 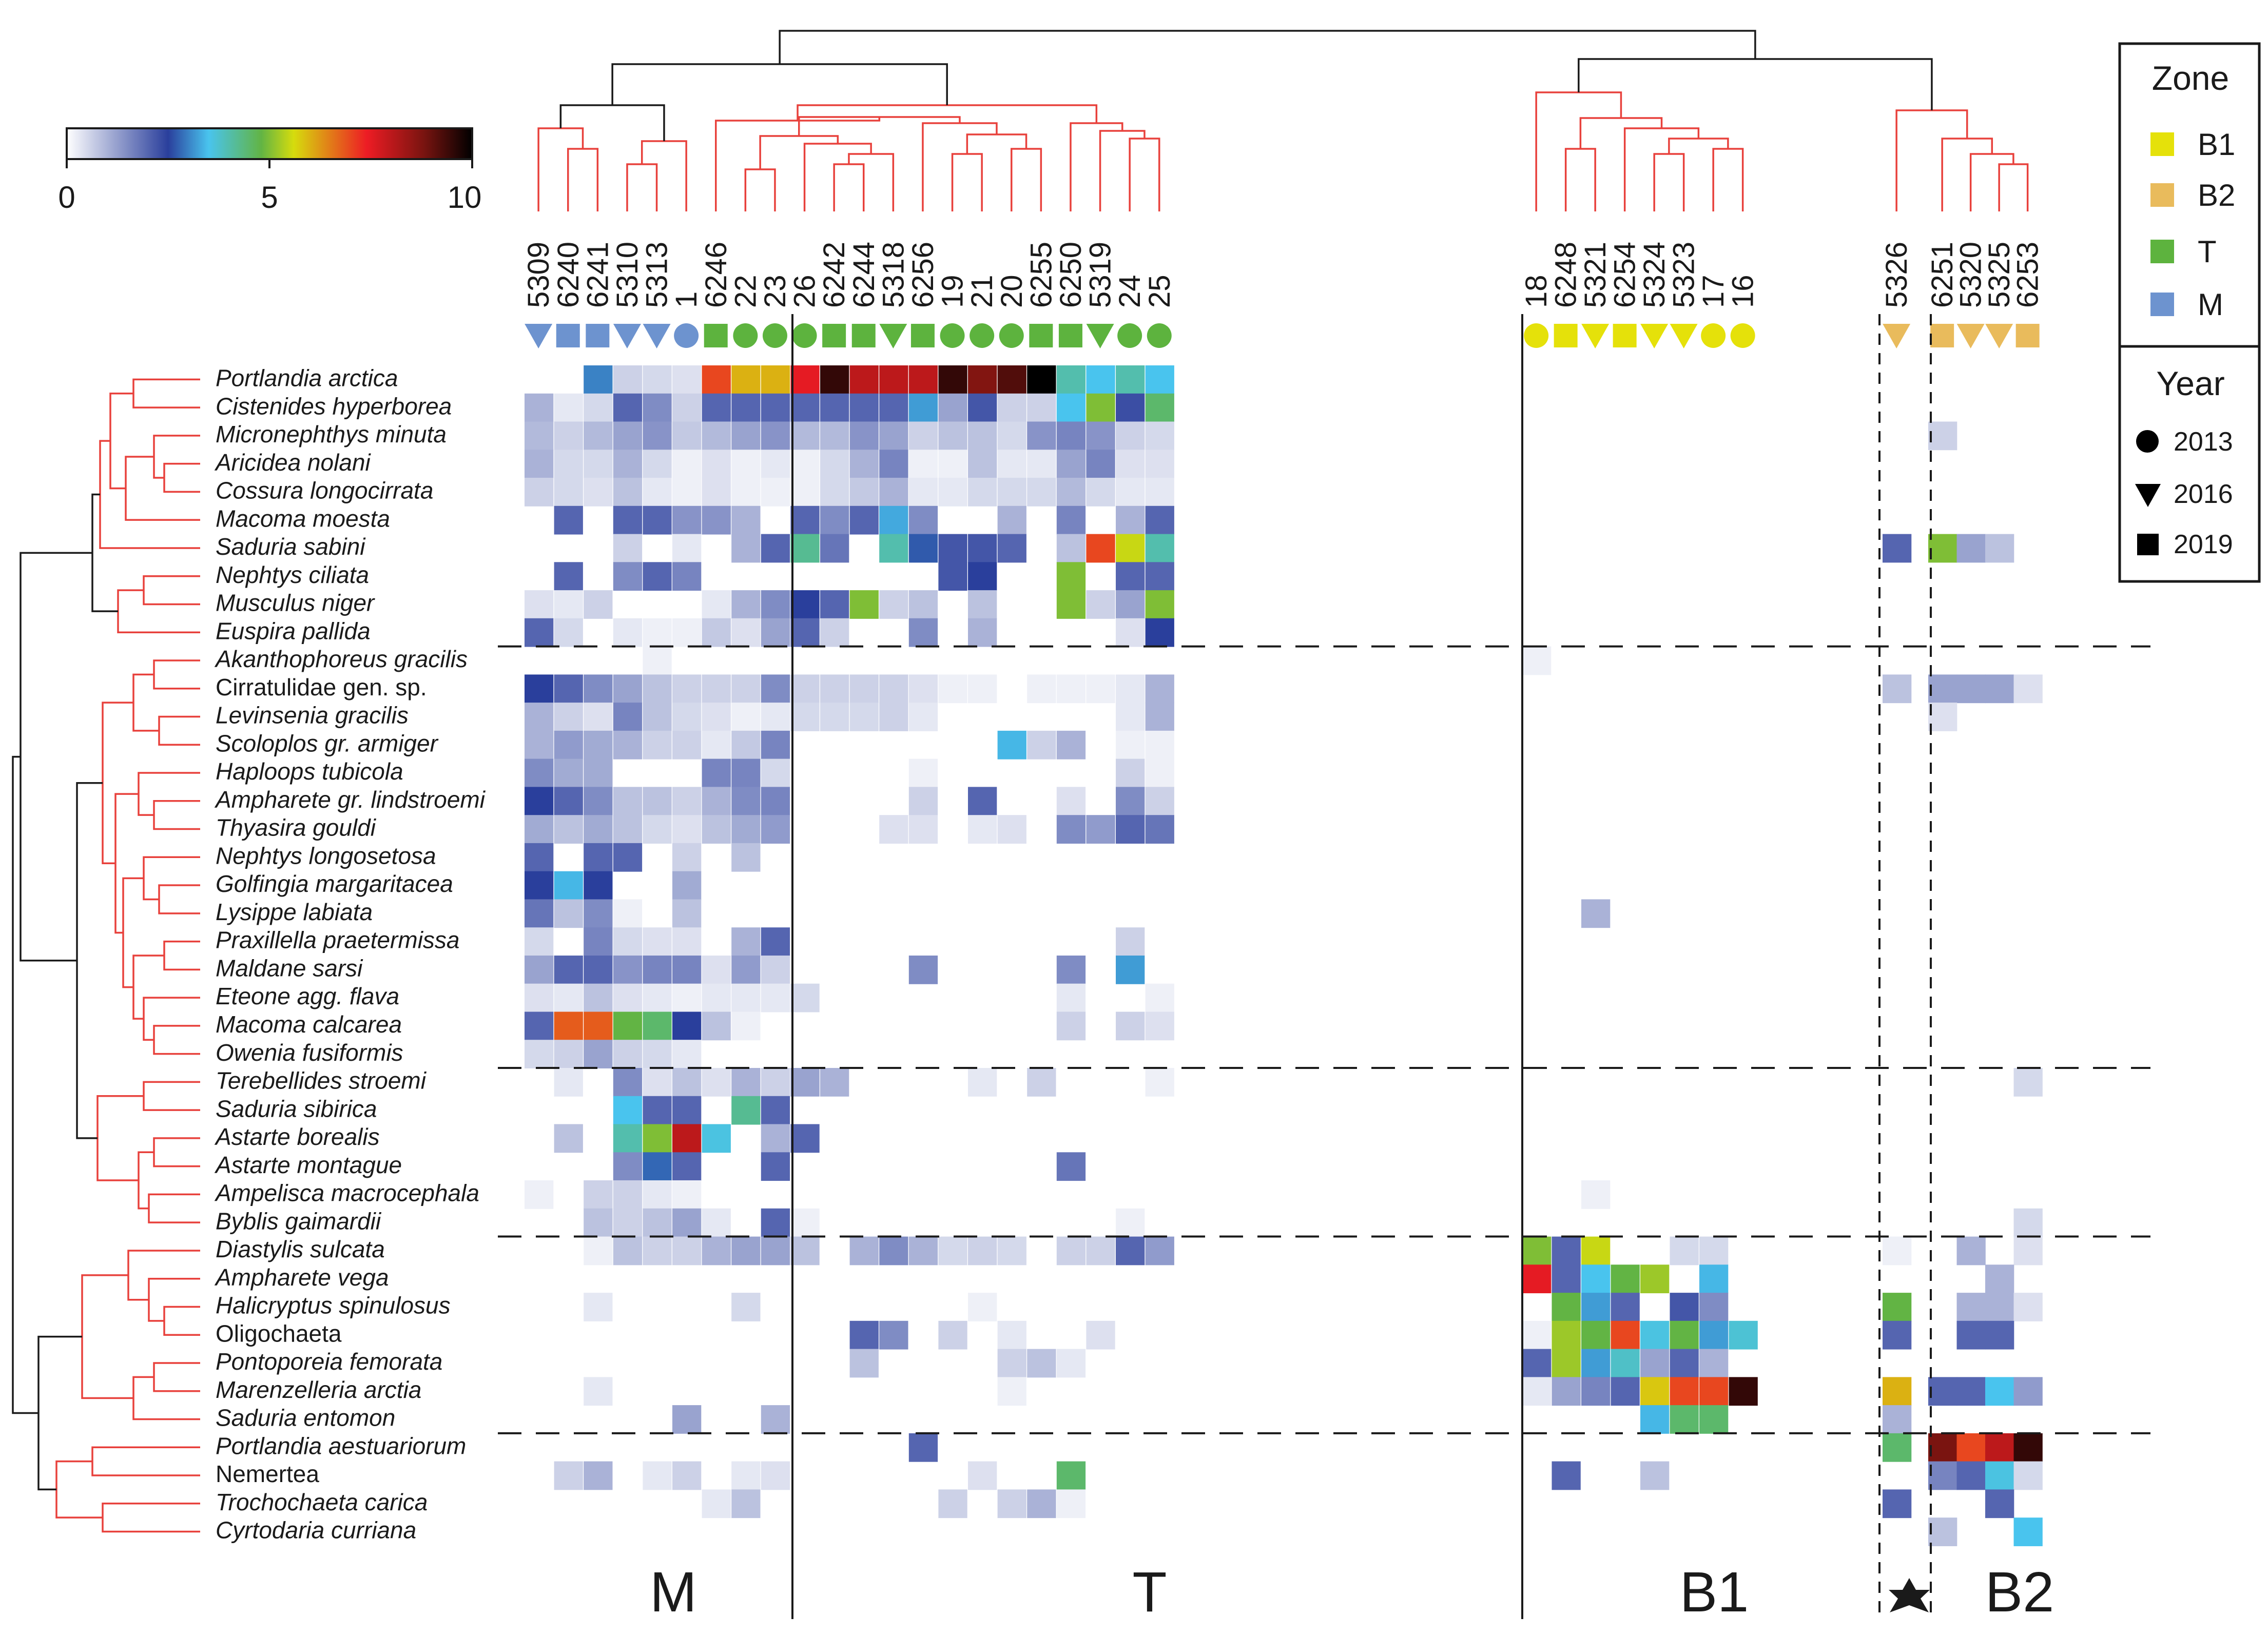 What do you see at coordinates (331, 434) in the screenshot?
I see `species-label: Micronephthys minuta` at bounding box center [331, 434].